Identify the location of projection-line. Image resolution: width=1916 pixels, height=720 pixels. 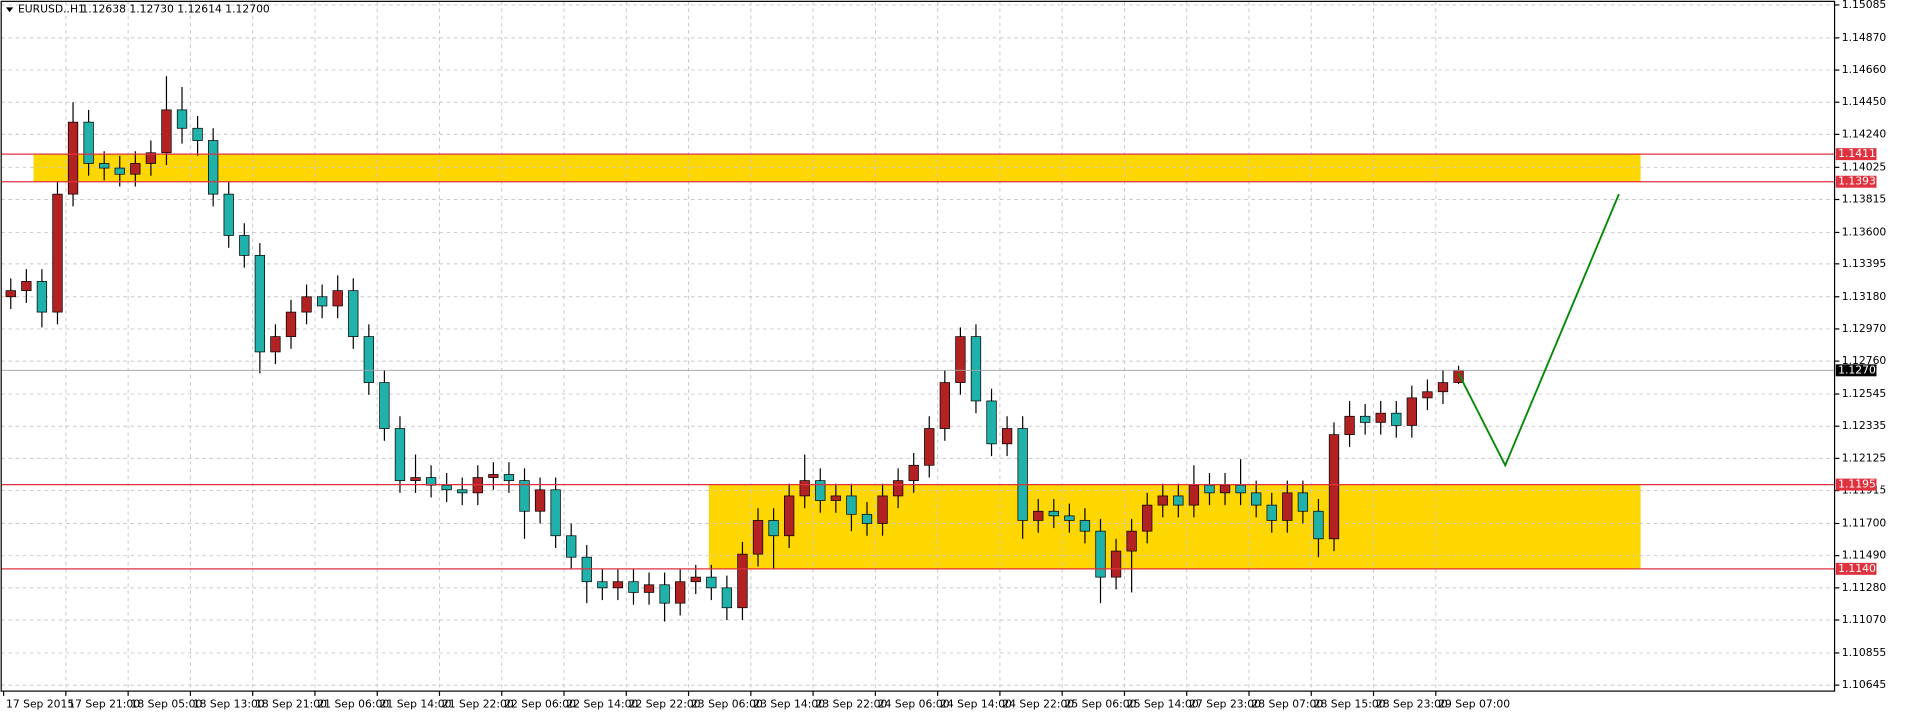
(1538, 330).